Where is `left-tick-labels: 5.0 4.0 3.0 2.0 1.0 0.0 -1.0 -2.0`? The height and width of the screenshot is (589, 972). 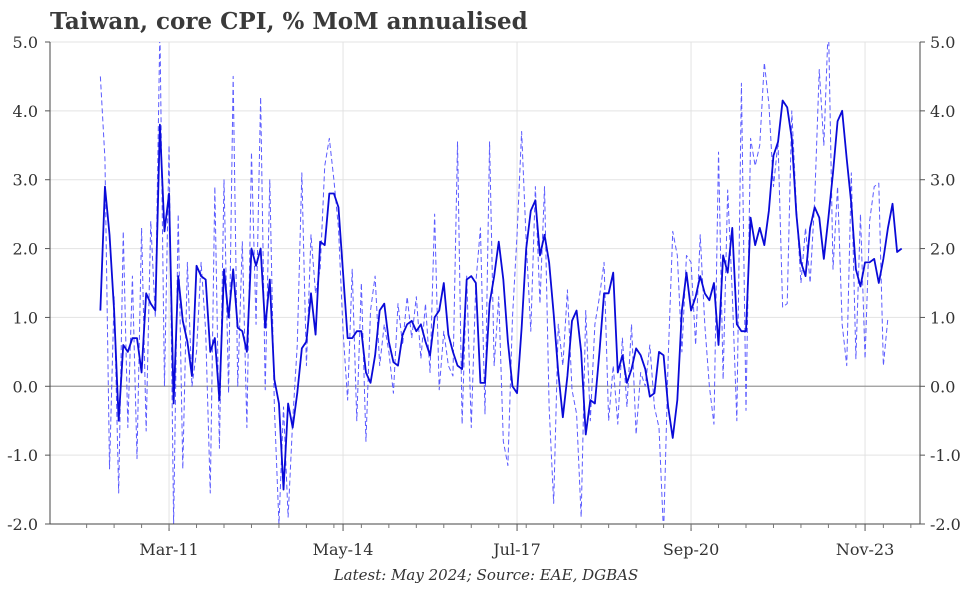 left-tick-labels: 5.0 4.0 3.0 2.0 1.0 0.0 -1.0 -2.0 is located at coordinates (28, 283).